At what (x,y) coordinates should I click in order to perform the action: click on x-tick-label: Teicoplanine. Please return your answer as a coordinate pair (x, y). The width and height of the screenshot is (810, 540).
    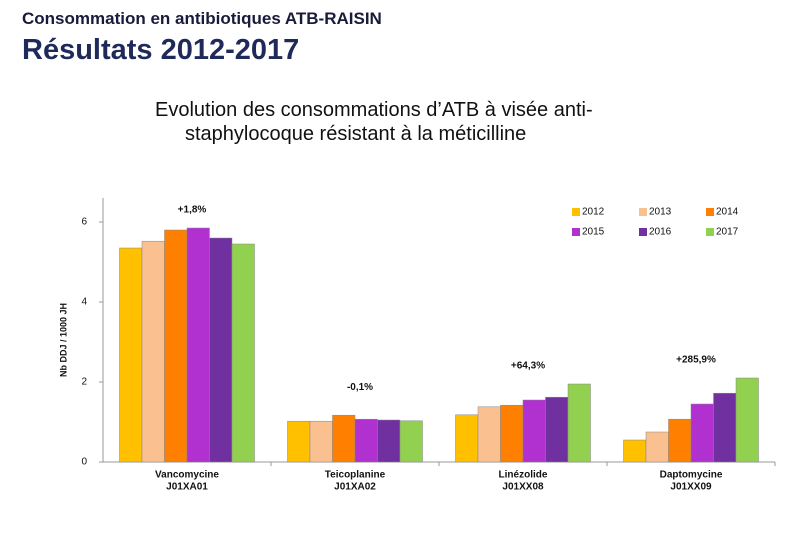
    Looking at the image, I should click on (355, 475).